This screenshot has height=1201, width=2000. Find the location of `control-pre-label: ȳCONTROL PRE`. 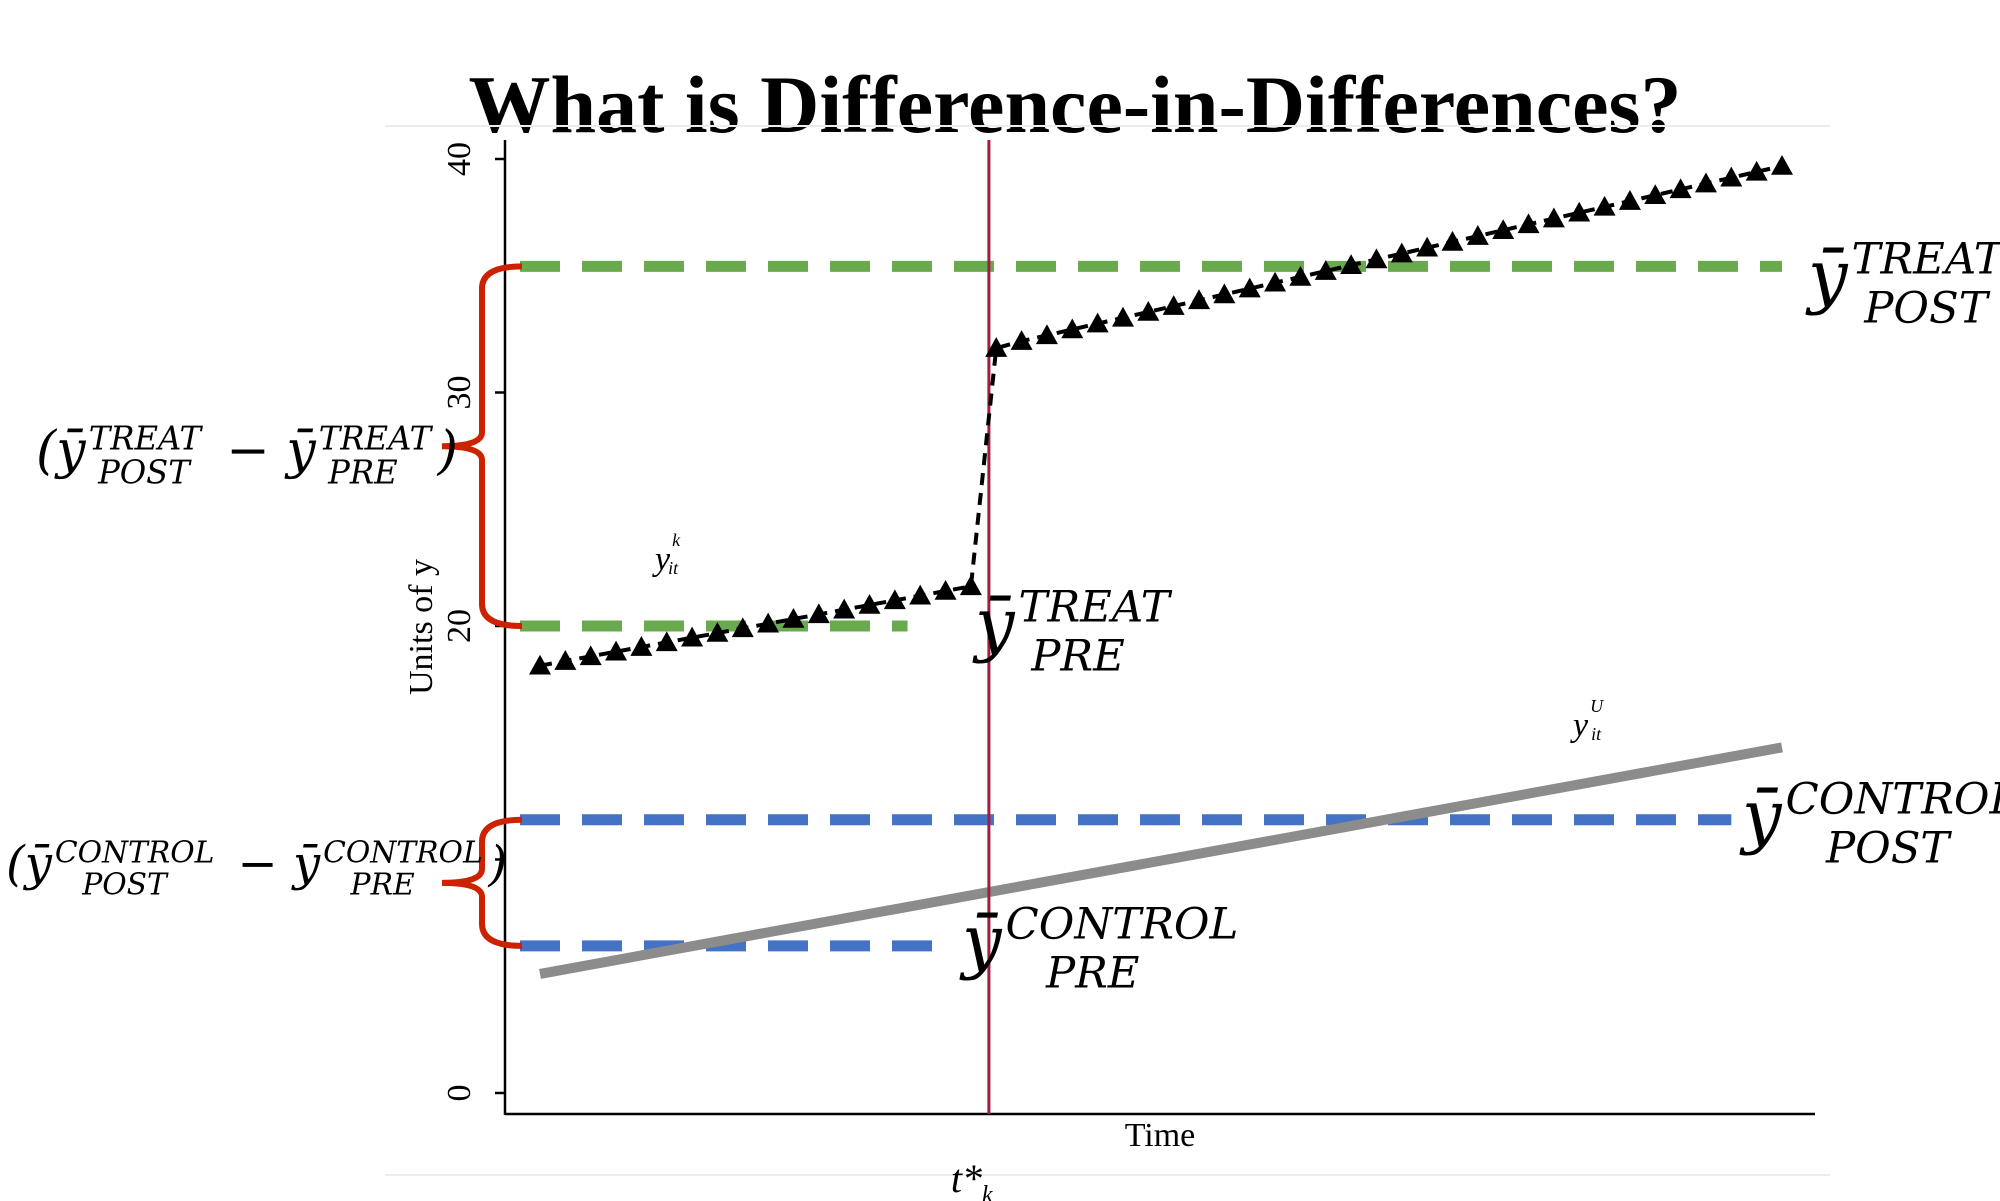

control-pre-label: ȳCONTROL PRE is located at coordinates (1098, 948).